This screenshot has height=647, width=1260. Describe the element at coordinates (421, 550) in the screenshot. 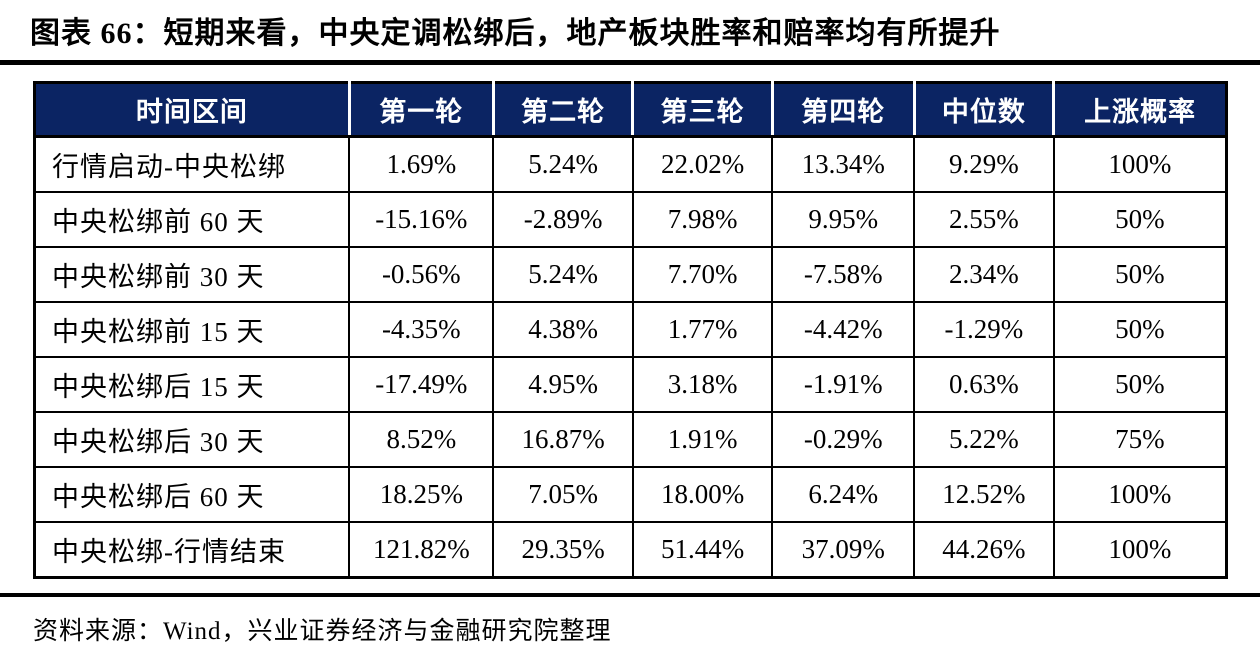

I see `table-cell: 121.82%` at that location.